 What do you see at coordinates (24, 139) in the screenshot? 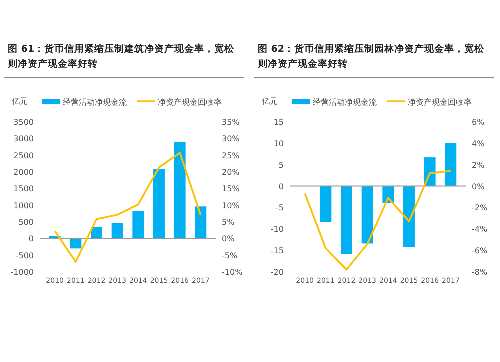
I see `y-tick-label: 3000` at bounding box center [24, 139].